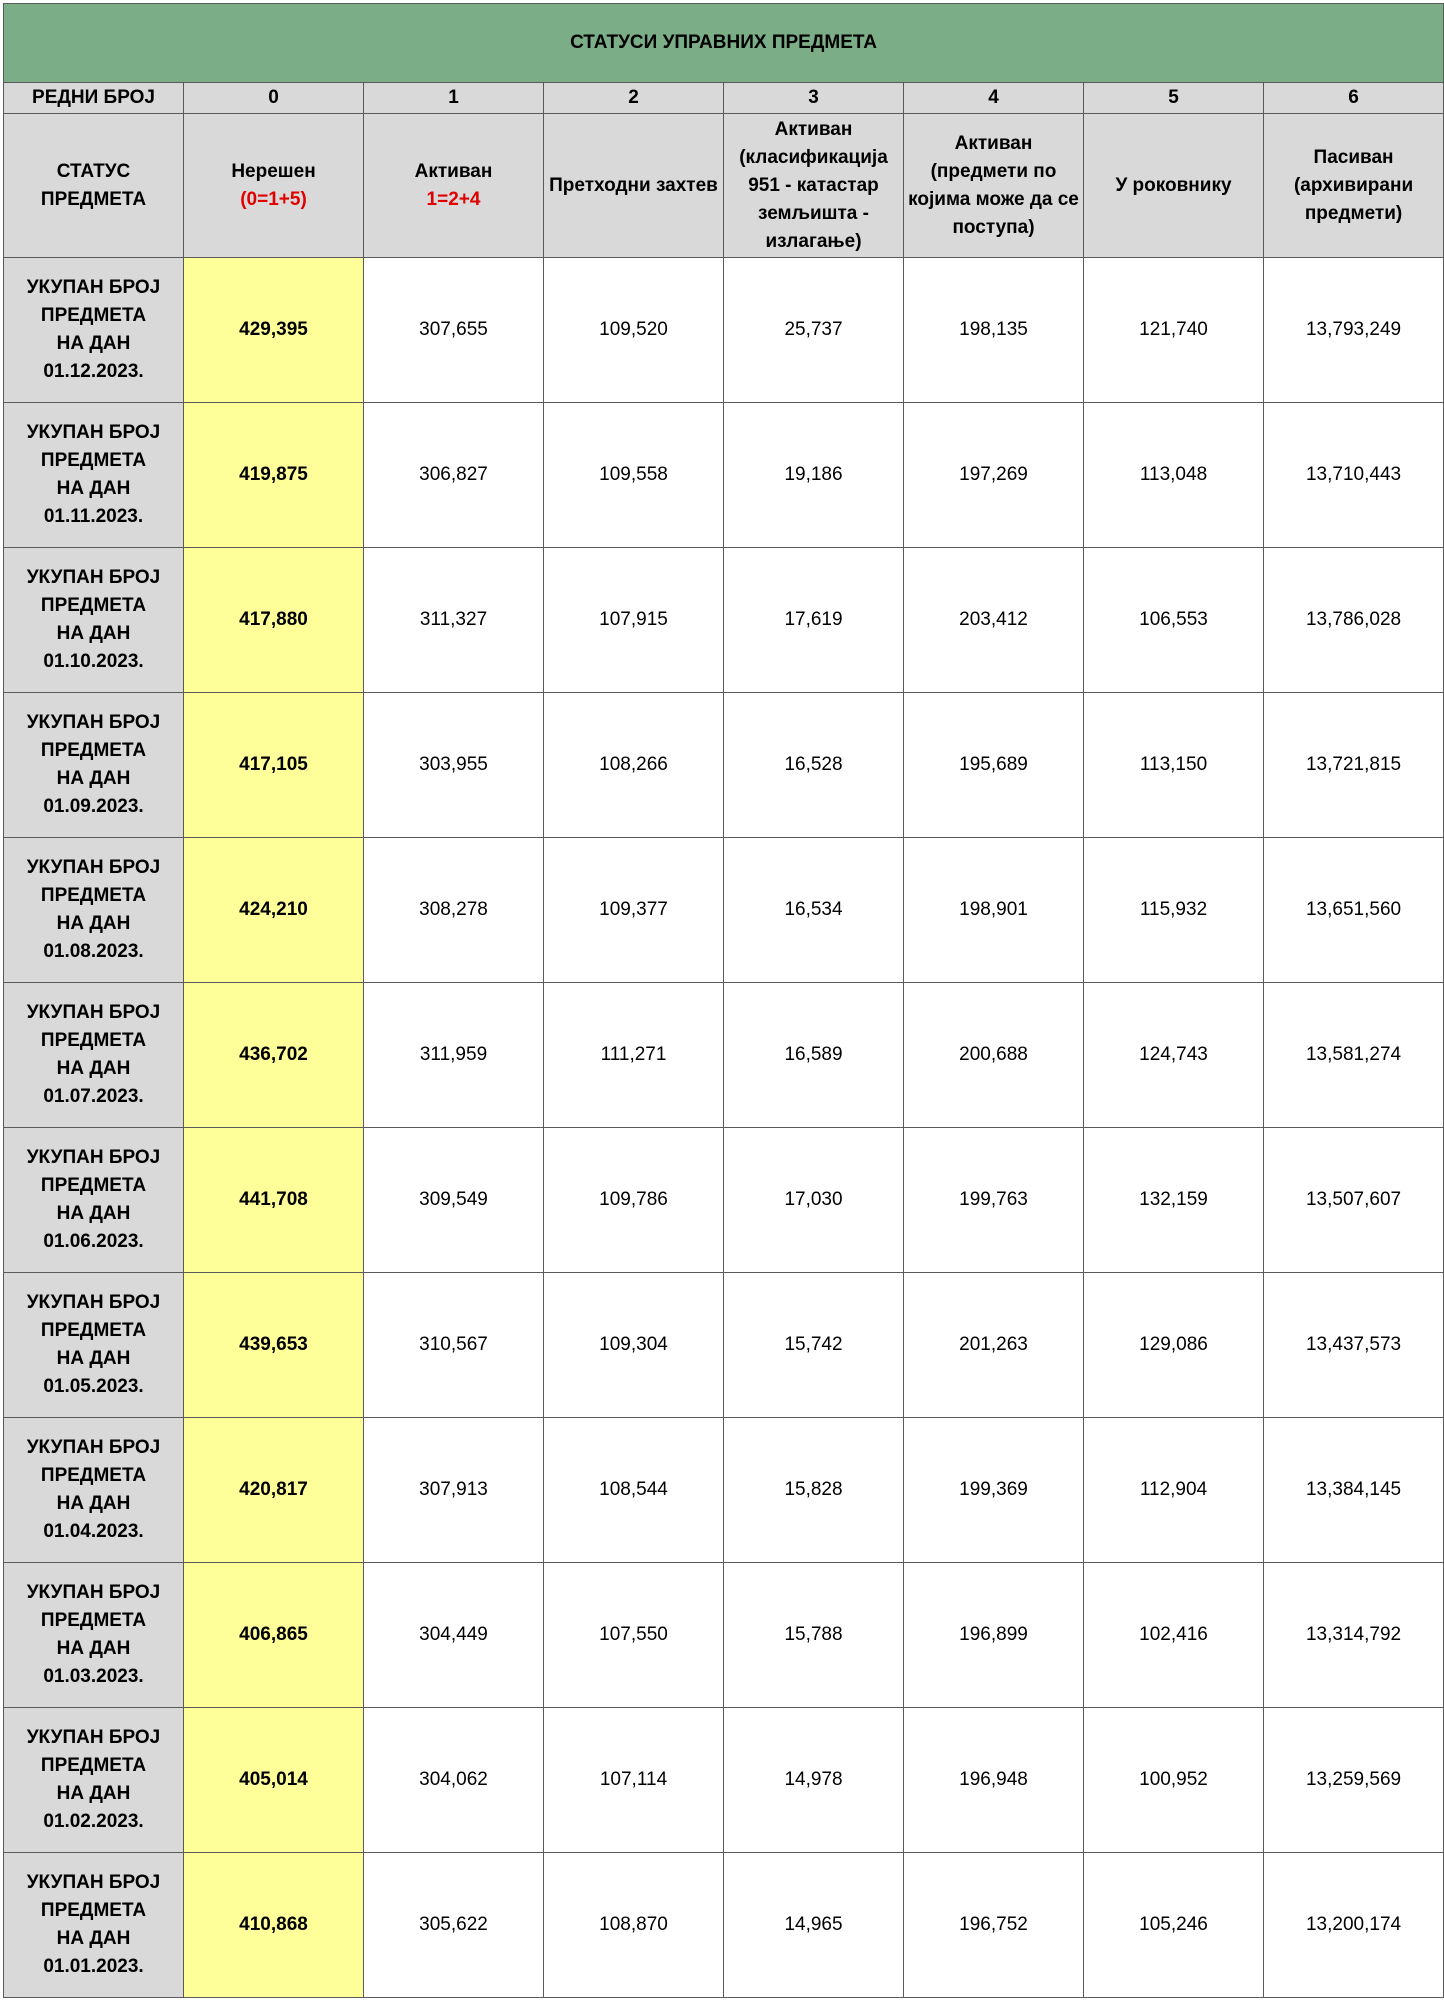  I want to click on value-cell: 106,553, so click(1173, 620).